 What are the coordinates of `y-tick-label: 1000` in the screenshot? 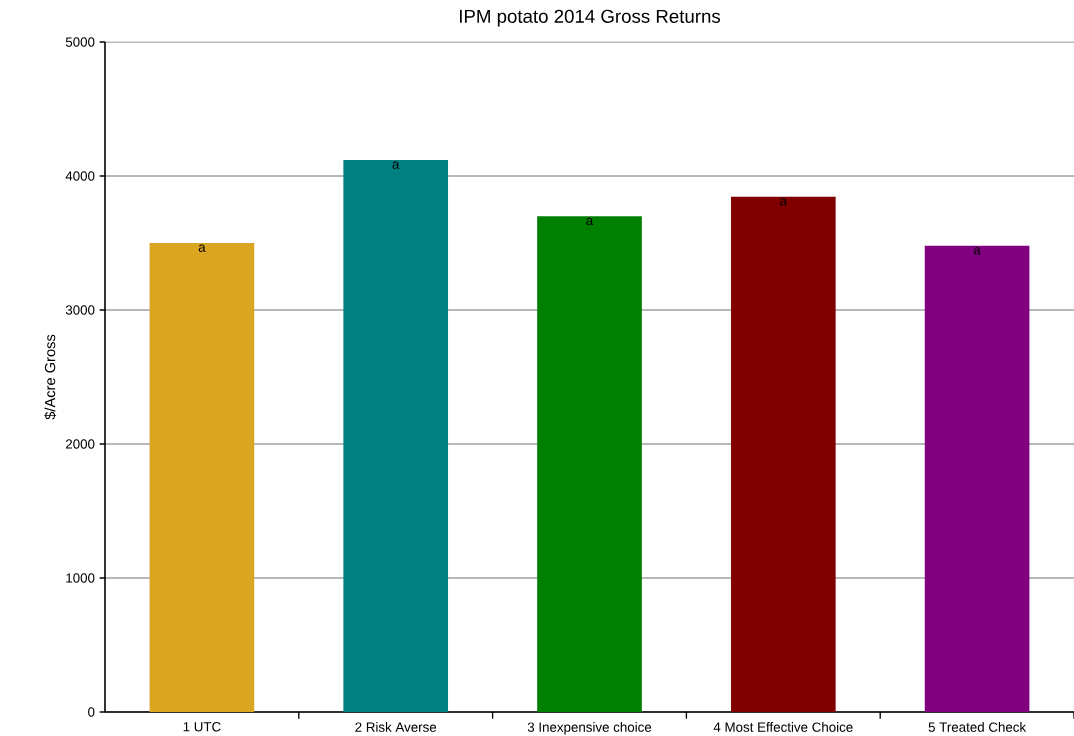 It's located at (80, 578).